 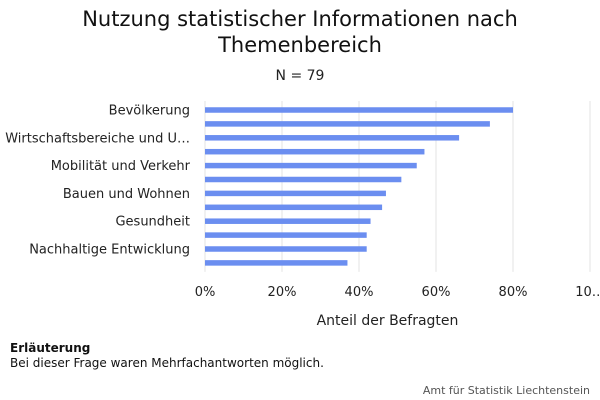 What do you see at coordinates (50, 348) in the screenshot?
I see `note-heading: Erläuterung` at bounding box center [50, 348].